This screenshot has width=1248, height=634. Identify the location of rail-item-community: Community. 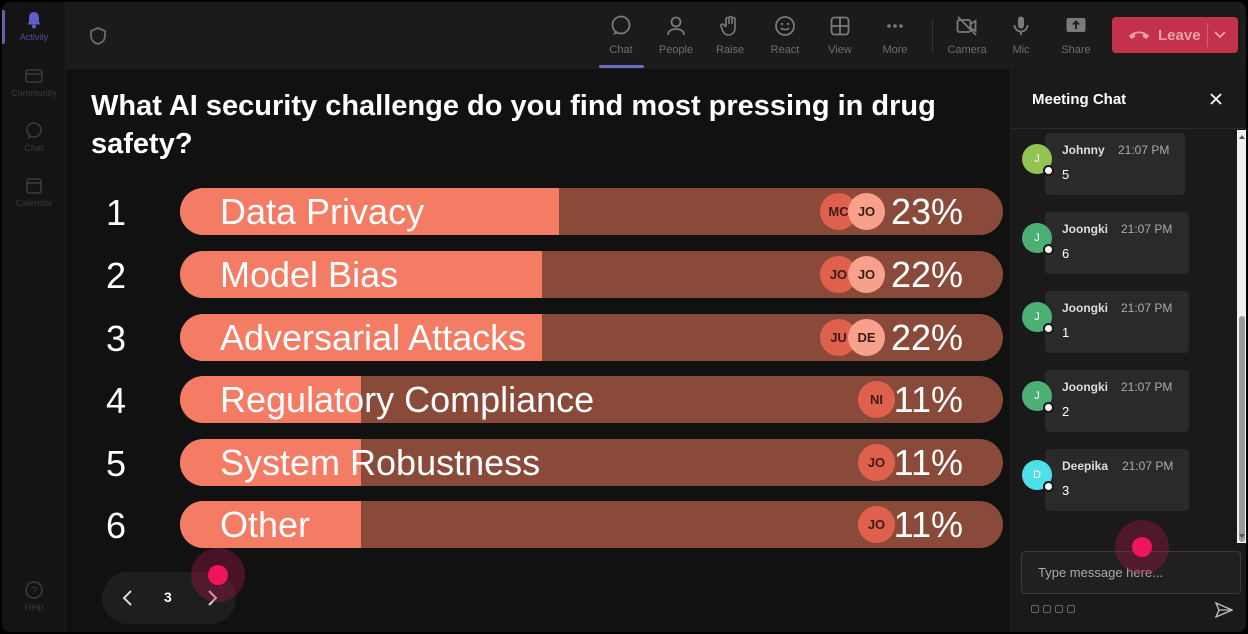
(34, 83).